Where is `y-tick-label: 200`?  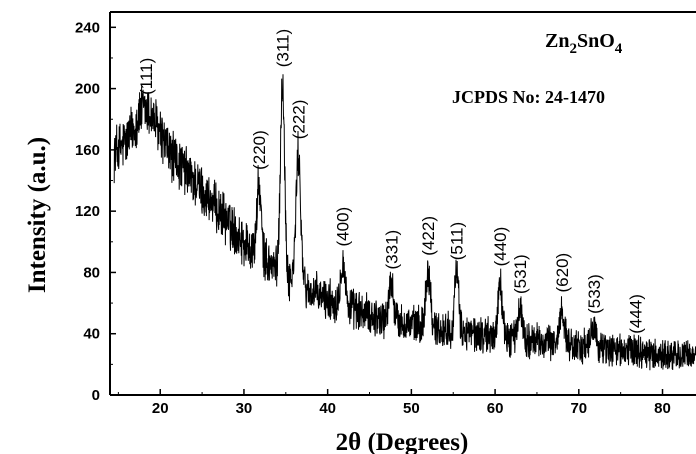
y-tick-label: 200 is located at coordinates (87, 89).